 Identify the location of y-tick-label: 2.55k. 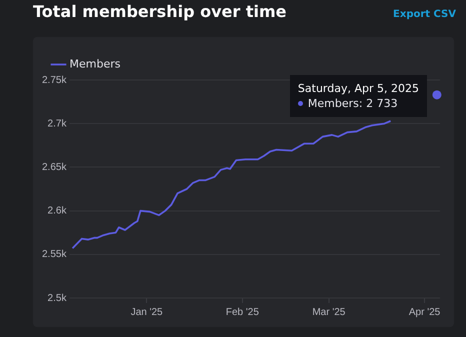
(55, 254).